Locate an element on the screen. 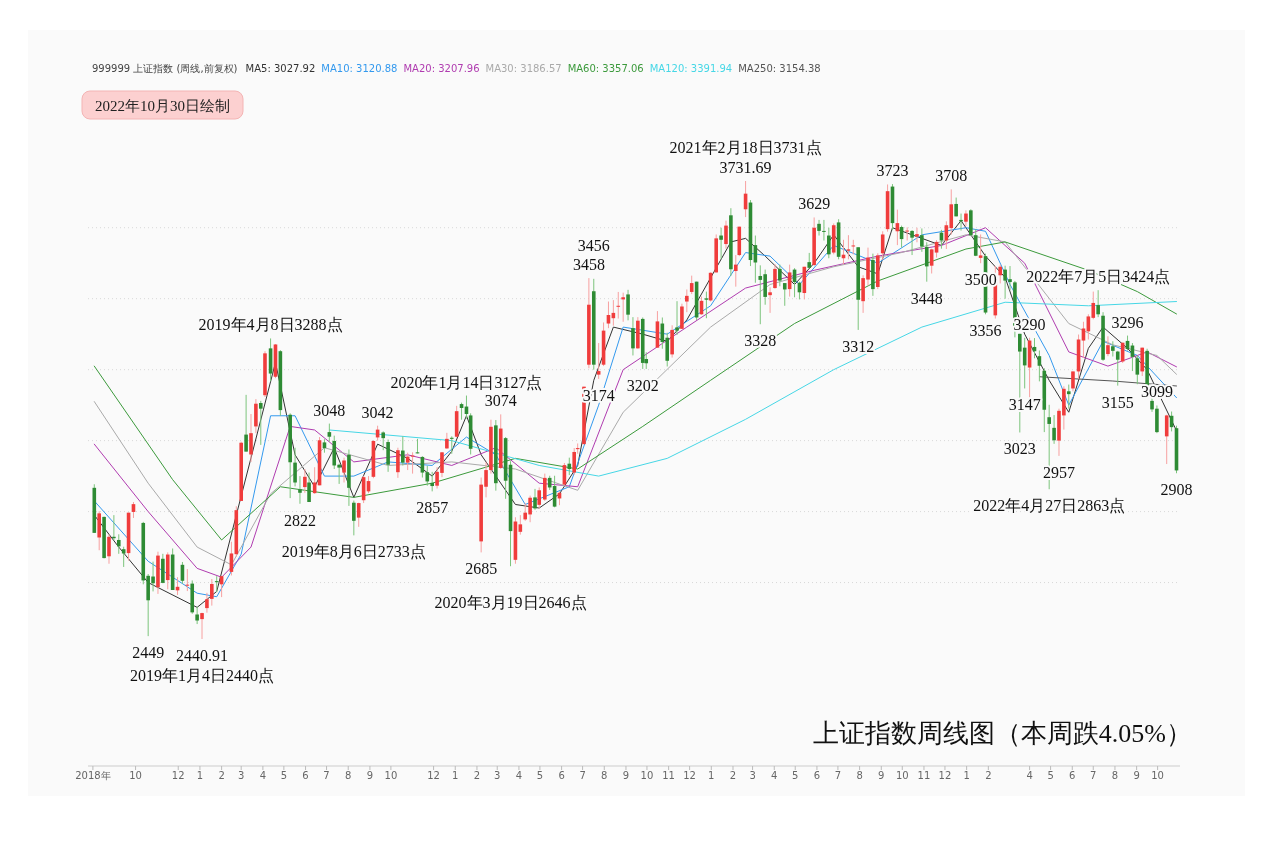 The width and height of the screenshot is (1273, 844). annotation: 2440.91 is located at coordinates (202, 655).